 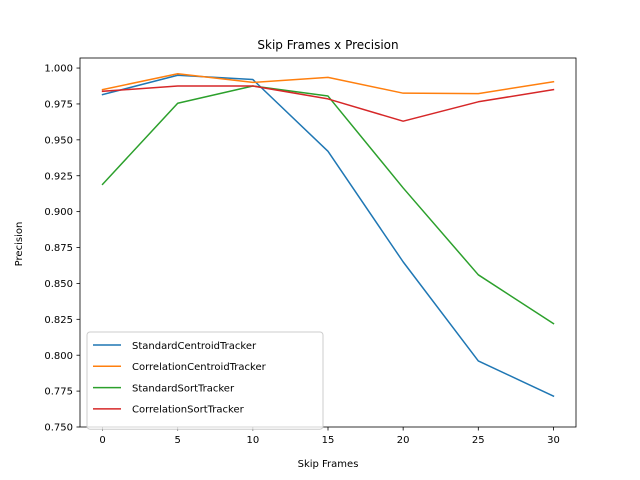 What do you see at coordinates (478, 440) in the screenshot?
I see `x-tick-label: 25` at bounding box center [478, 440].